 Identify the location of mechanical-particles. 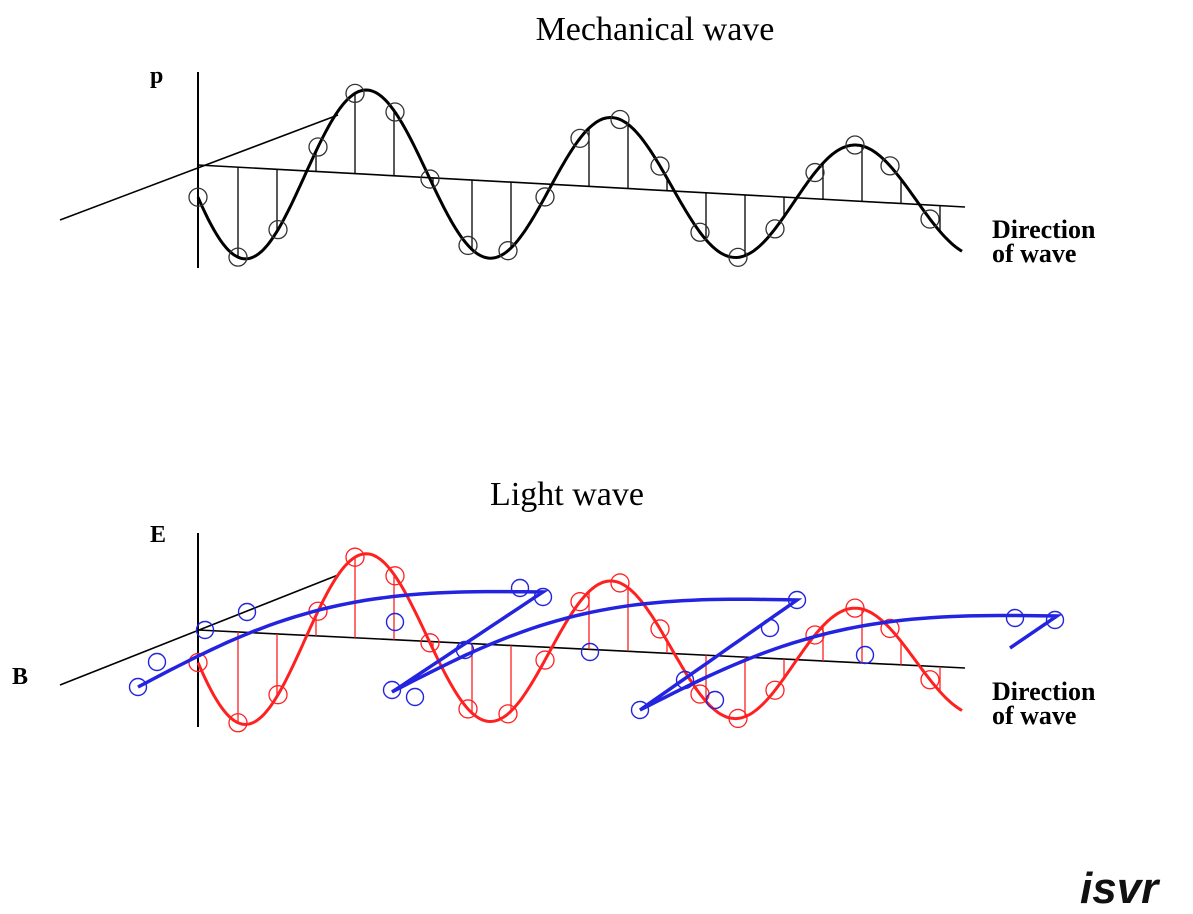
(564, 175).